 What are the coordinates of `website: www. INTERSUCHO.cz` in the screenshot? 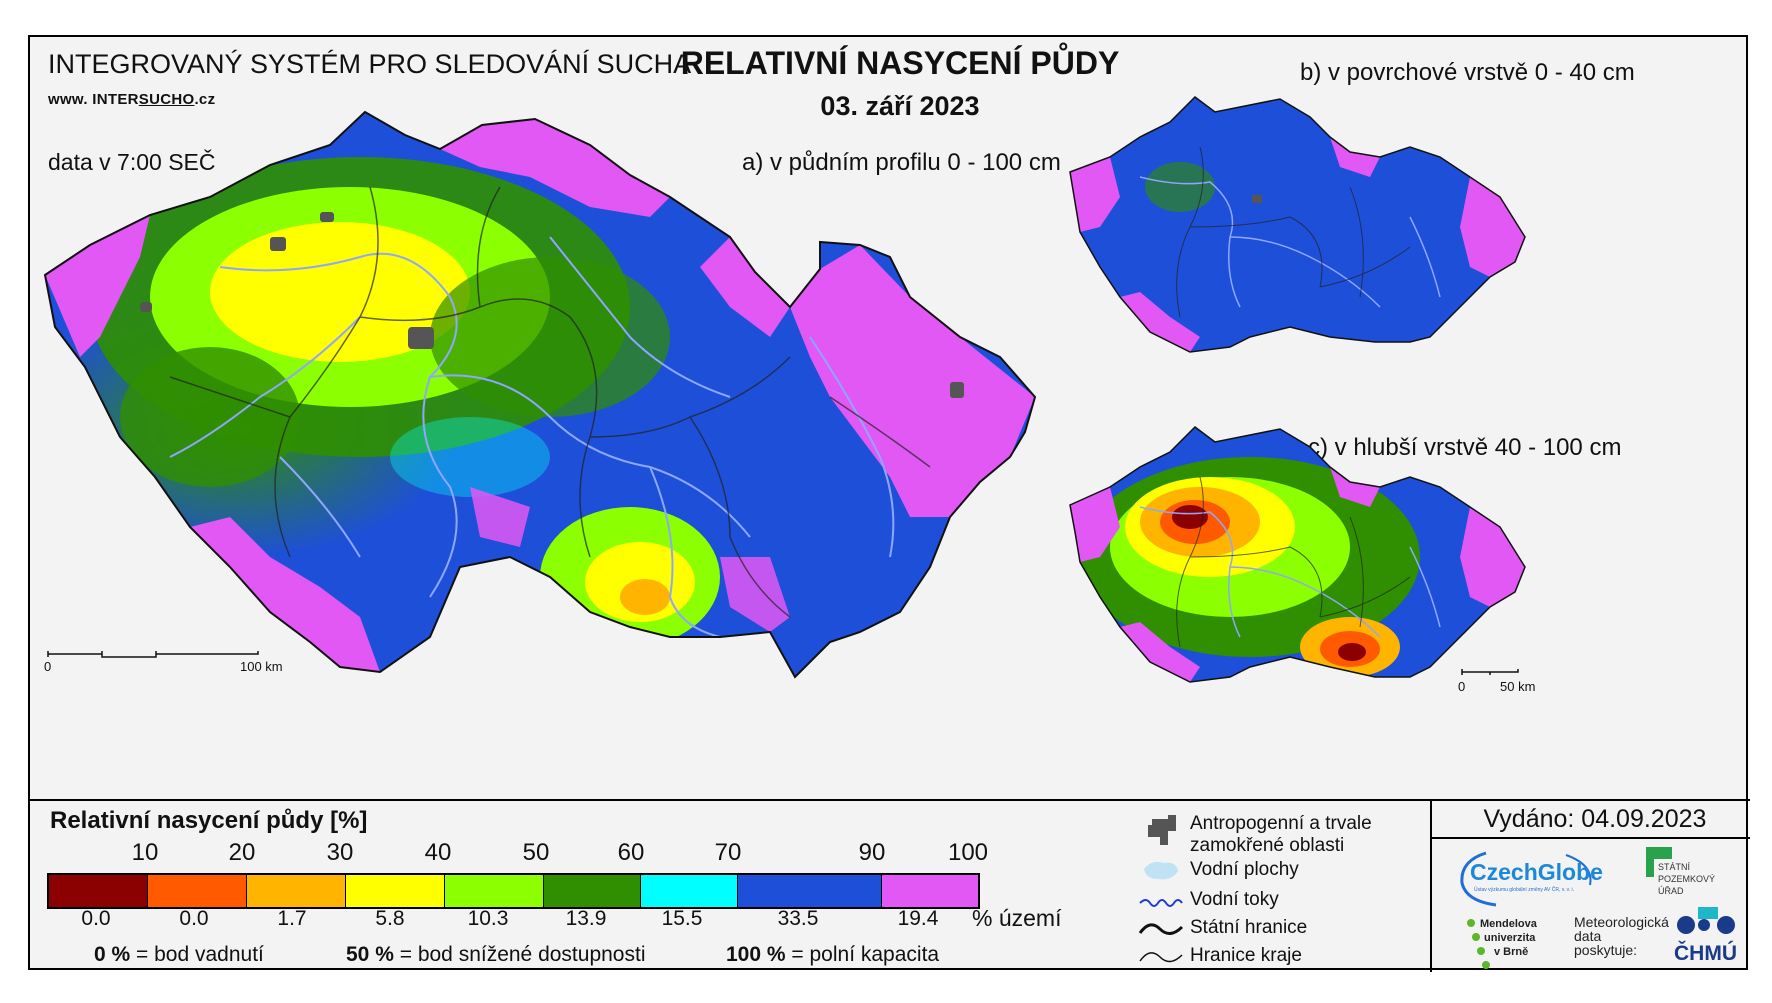 It's located at (131, 99).